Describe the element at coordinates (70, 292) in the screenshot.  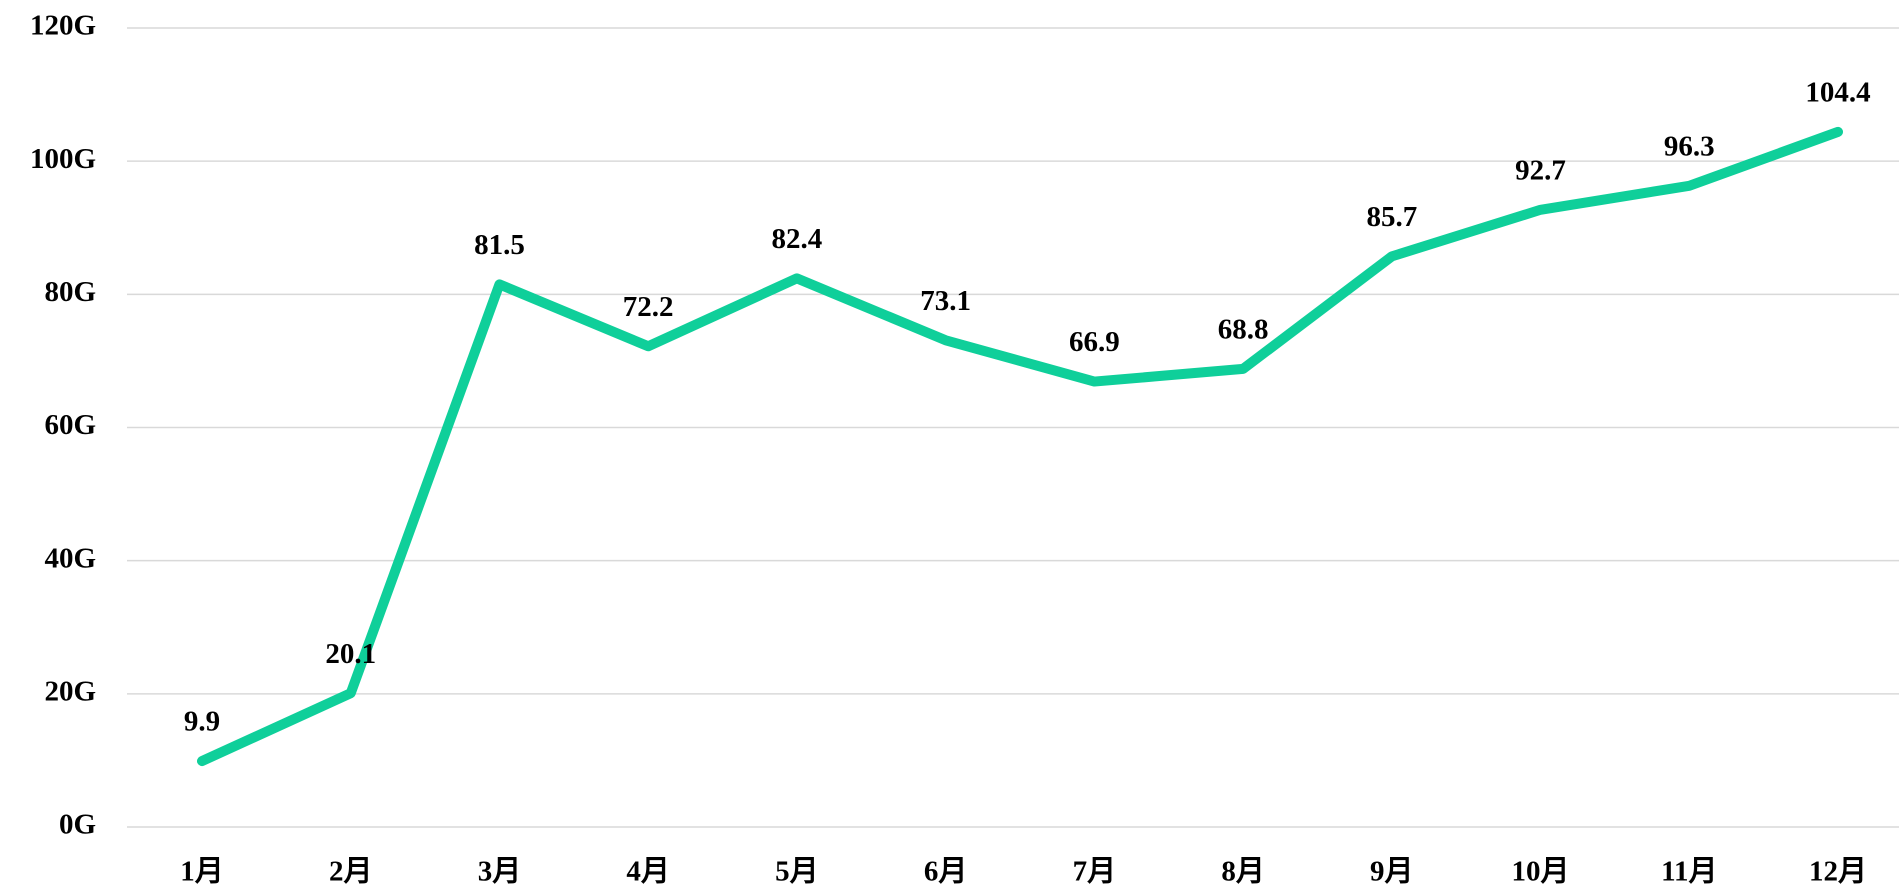
I see `y-tick-label: 80G` at that location.